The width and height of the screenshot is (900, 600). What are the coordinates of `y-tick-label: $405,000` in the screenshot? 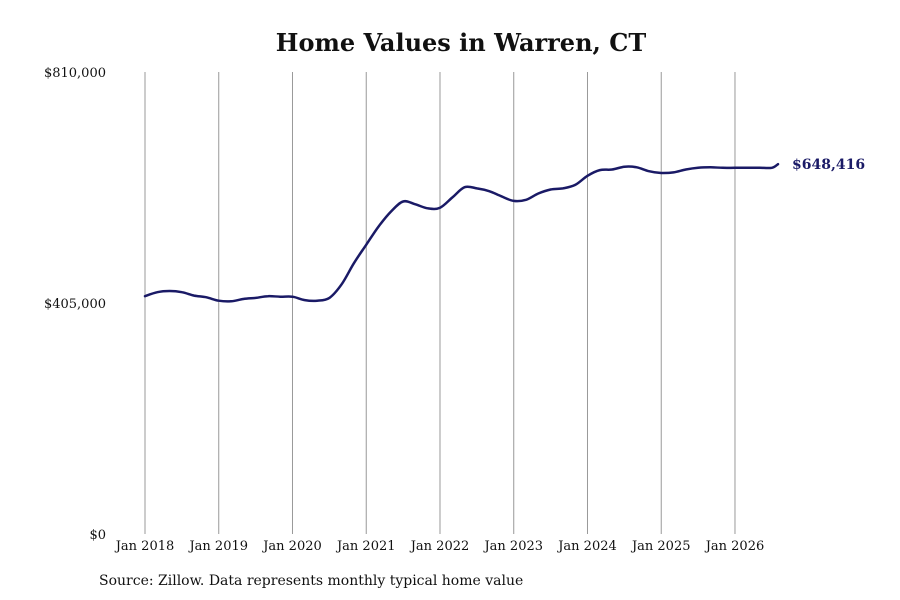 It's located at (75, 304).